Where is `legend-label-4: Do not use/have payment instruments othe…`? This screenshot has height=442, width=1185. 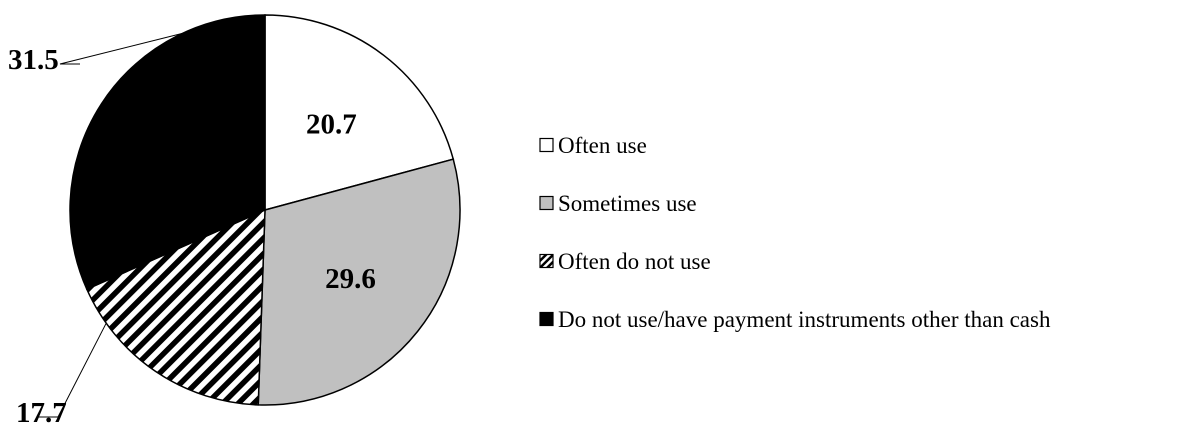
legend-label-4: Do not use/have payment instruments othe… is located at coordinates (804, 319).